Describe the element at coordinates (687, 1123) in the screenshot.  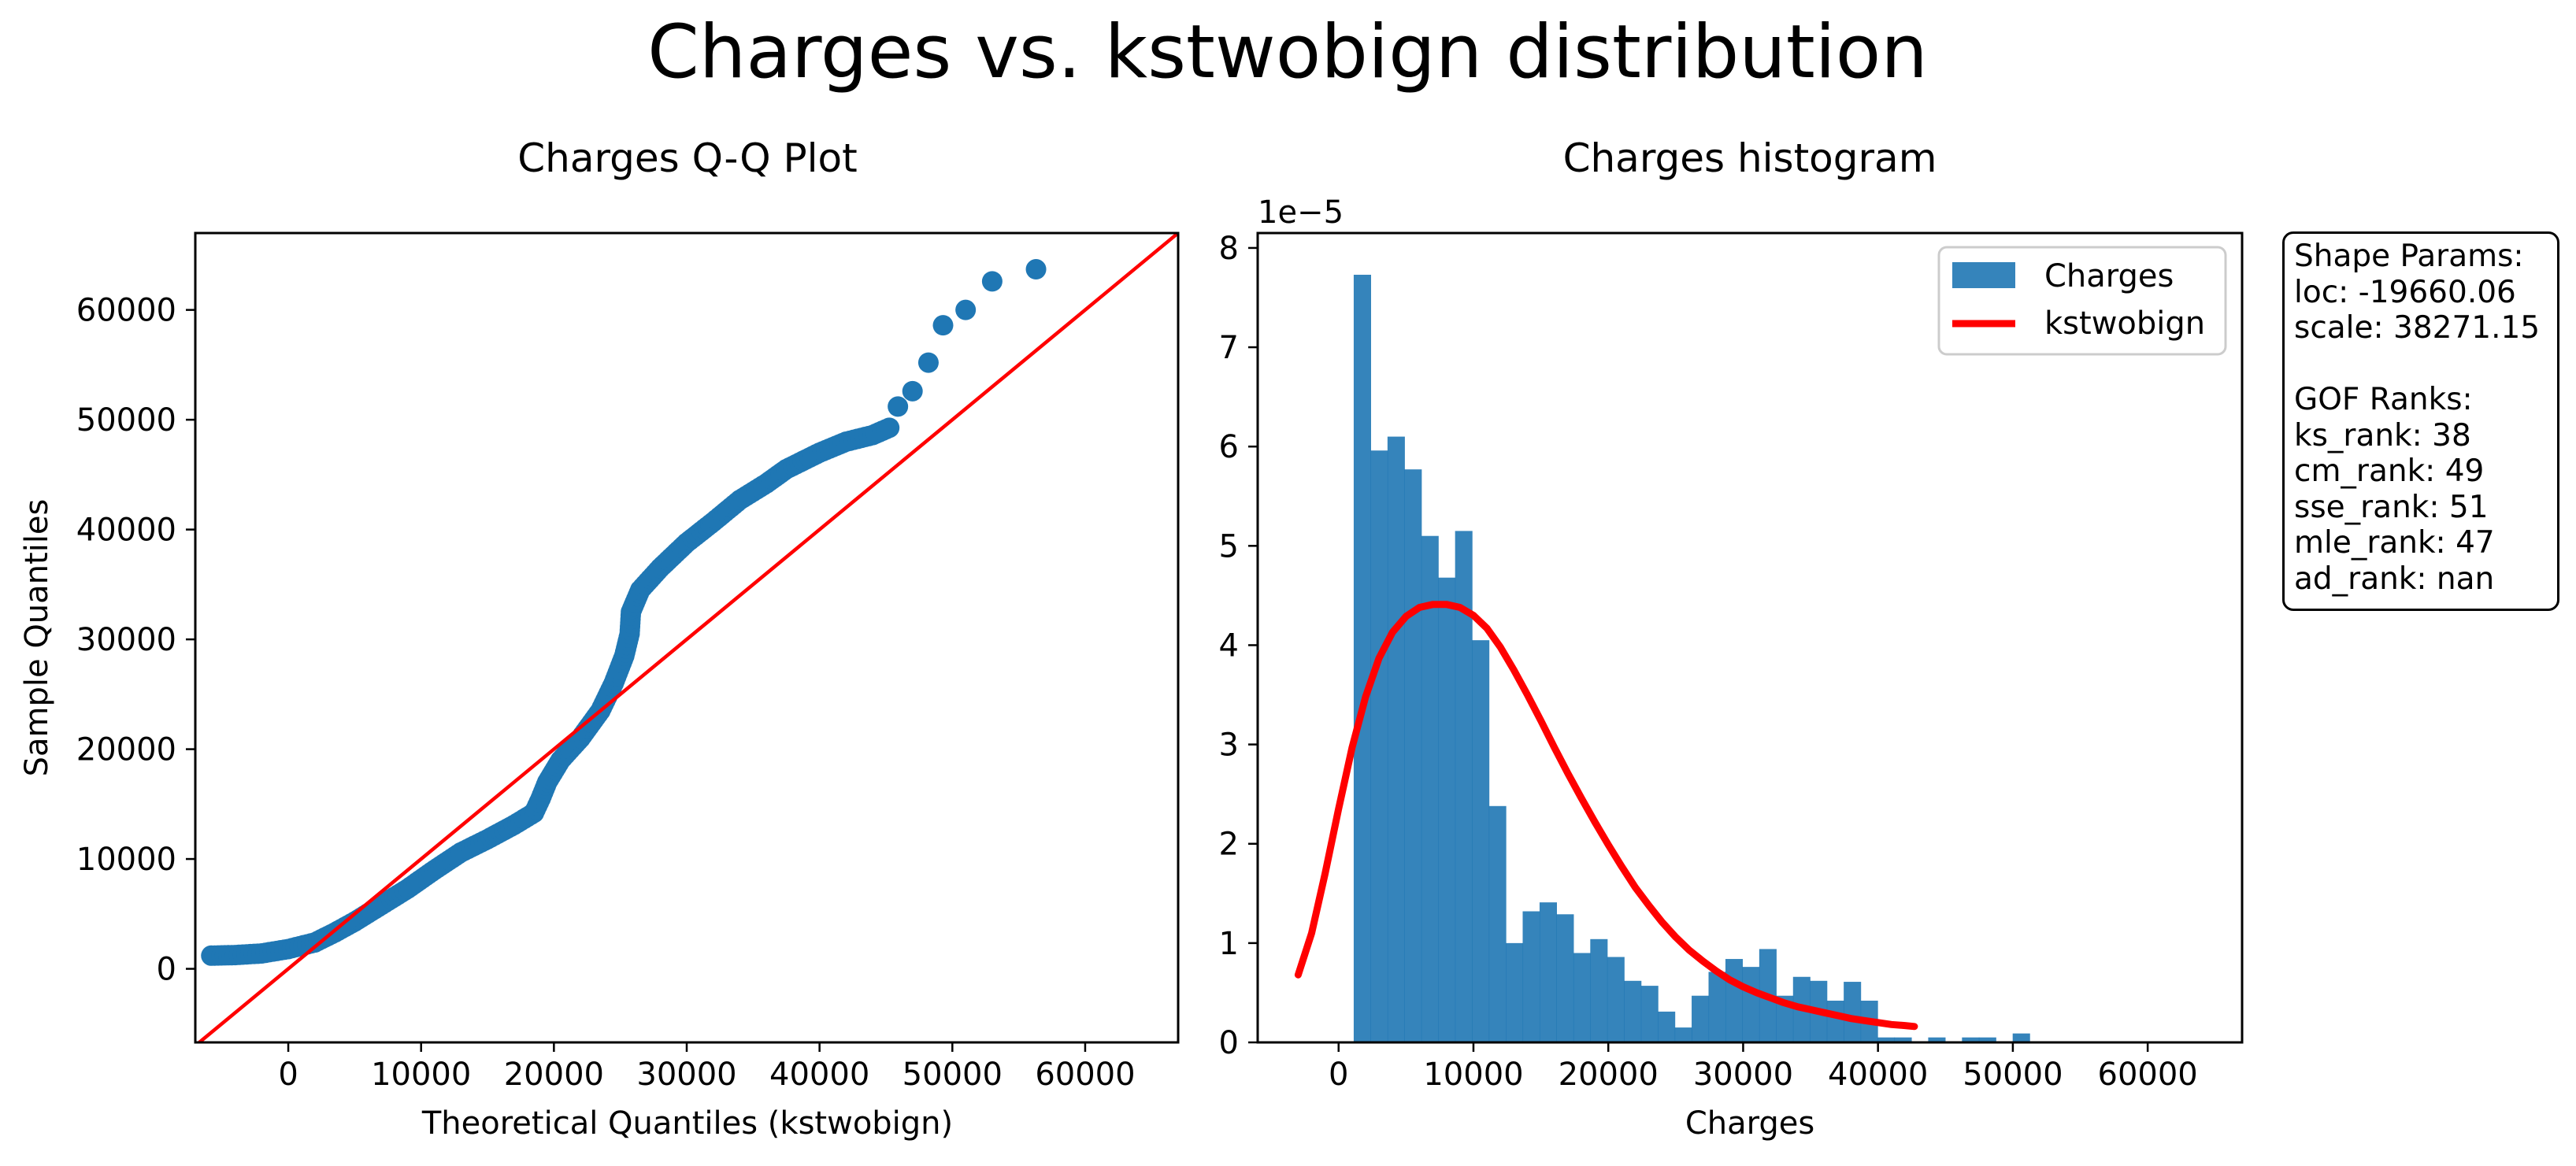
I see `qq-x-axis-label: Theoretical Quantiles (kstwobign)` at that location.